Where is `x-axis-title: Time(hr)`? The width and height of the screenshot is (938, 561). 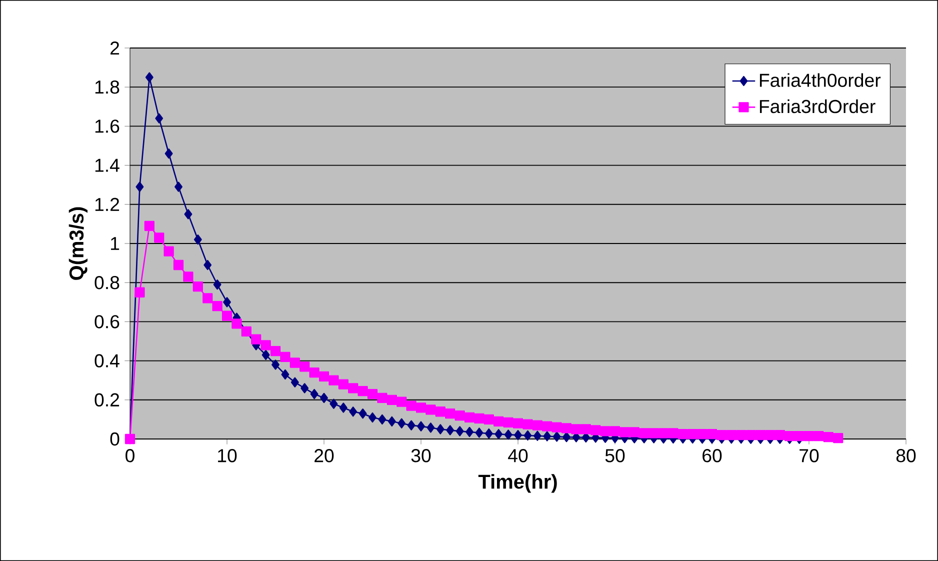
x-axis-title: Time(hr) is located at coordinates (517, 483).